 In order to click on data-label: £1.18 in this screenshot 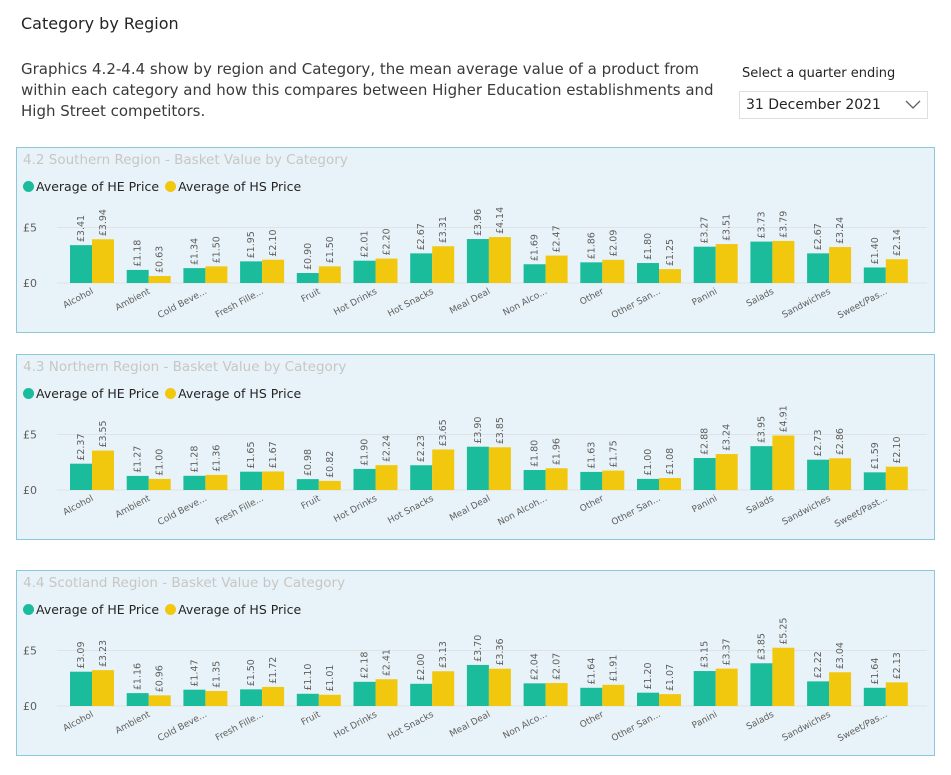, I will do `click(138, 253)`.